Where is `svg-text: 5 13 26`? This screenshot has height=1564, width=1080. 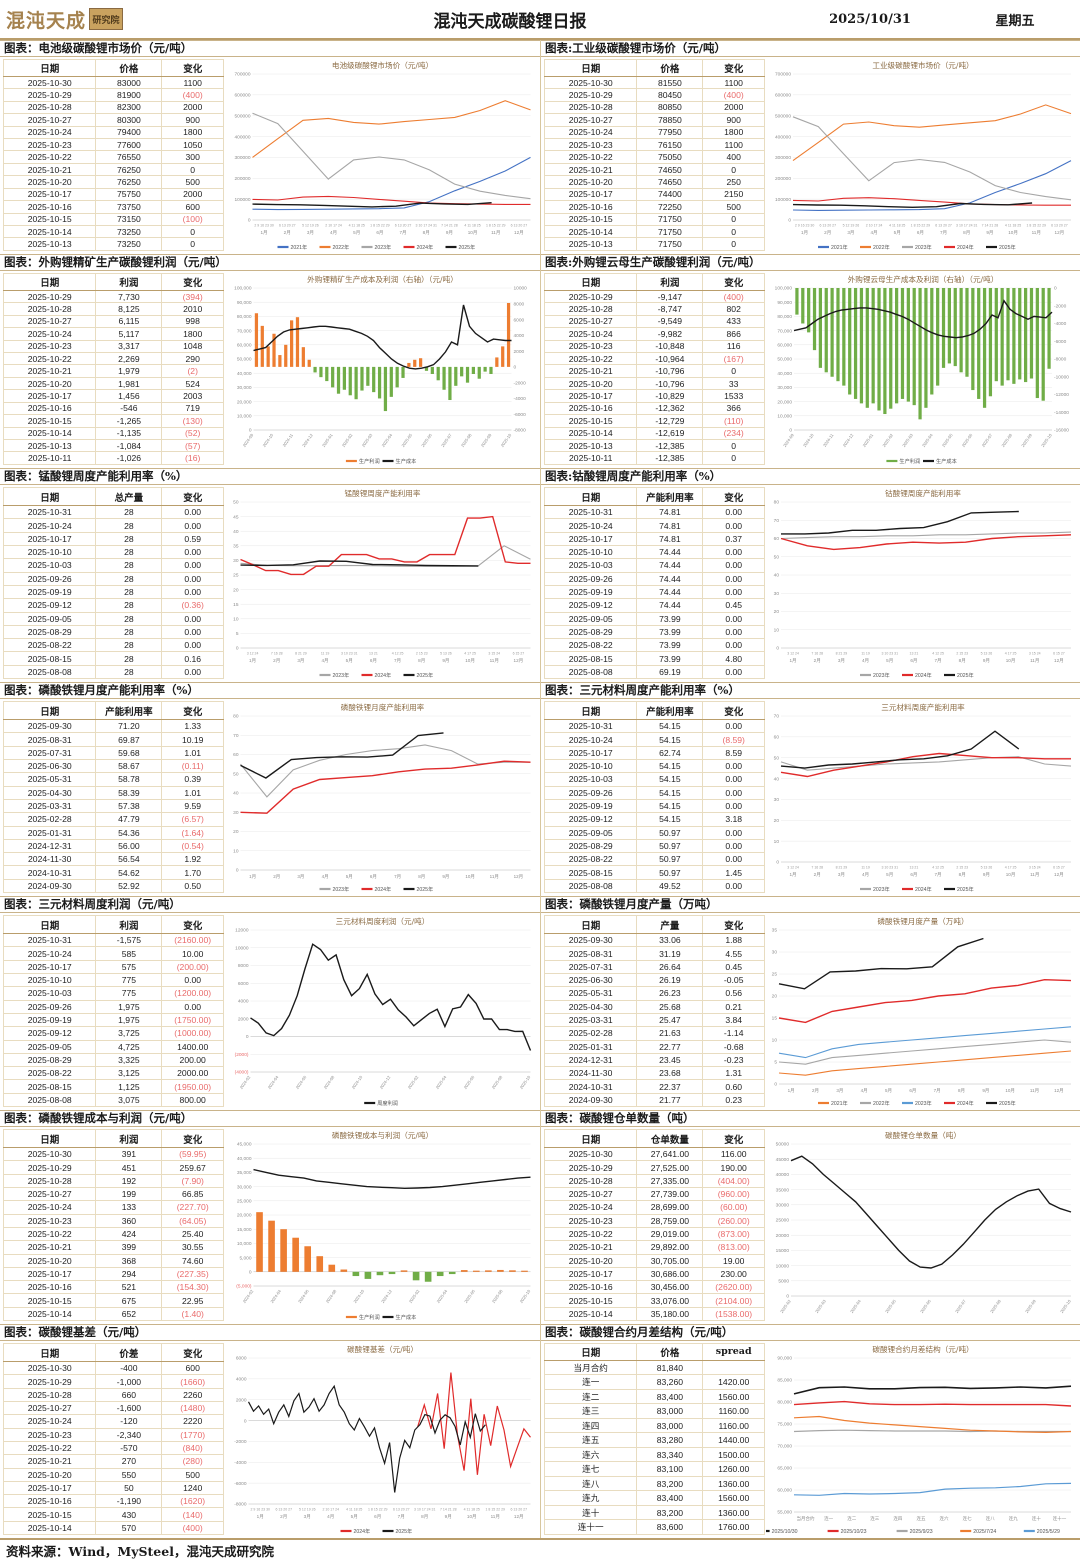
svg-text: 5 13 26 is located at coordinates (987, 868).